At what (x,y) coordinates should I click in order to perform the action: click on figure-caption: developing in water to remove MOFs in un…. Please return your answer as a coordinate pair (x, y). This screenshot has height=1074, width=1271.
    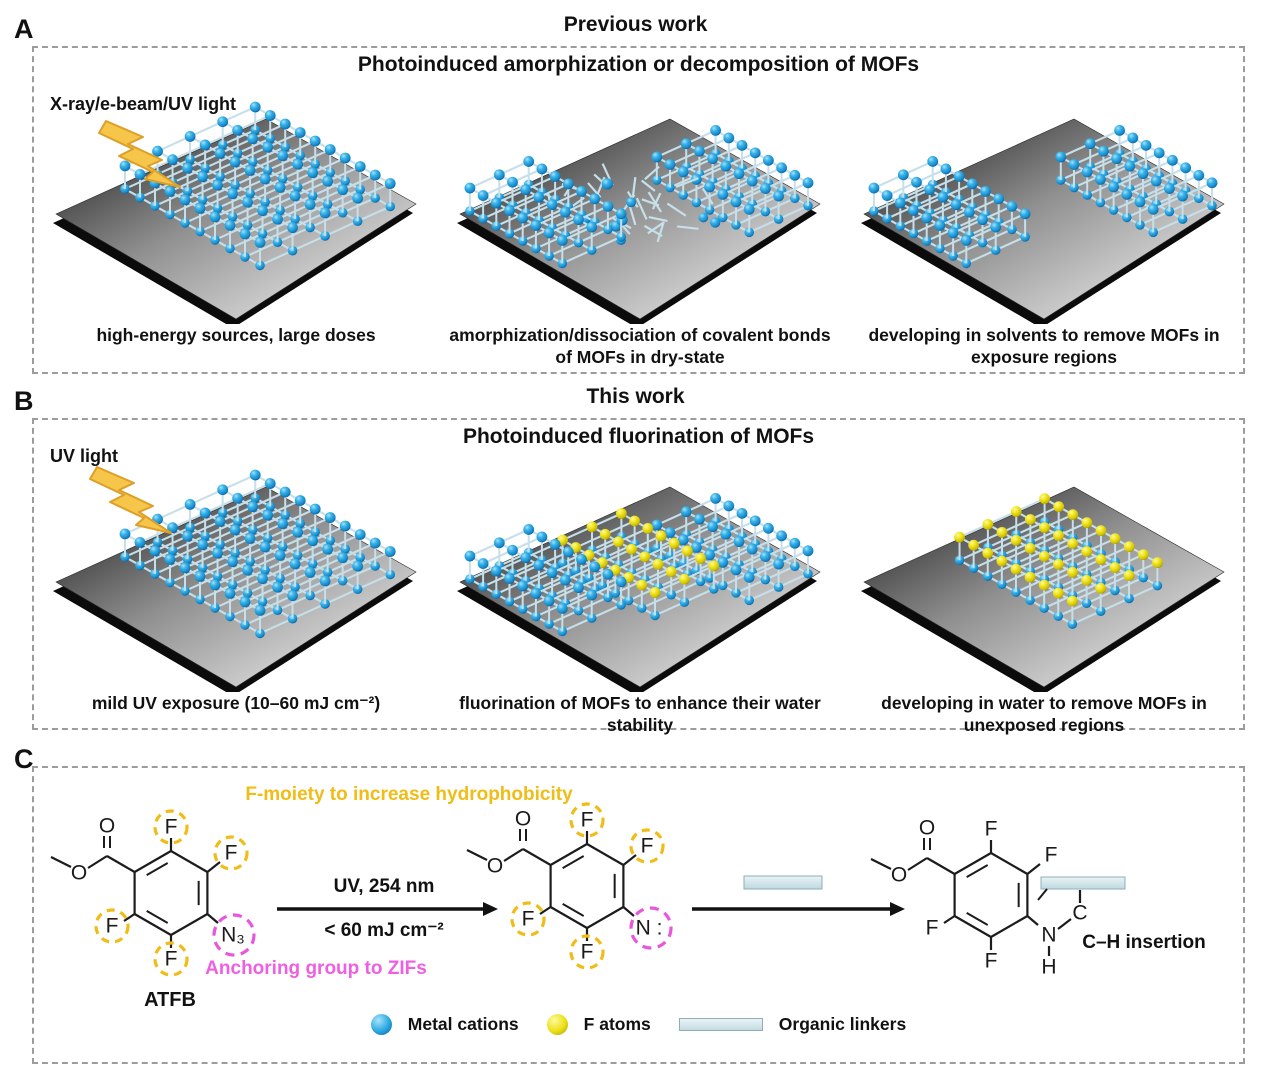
    Looking at the image, I should click on (1044, 714).